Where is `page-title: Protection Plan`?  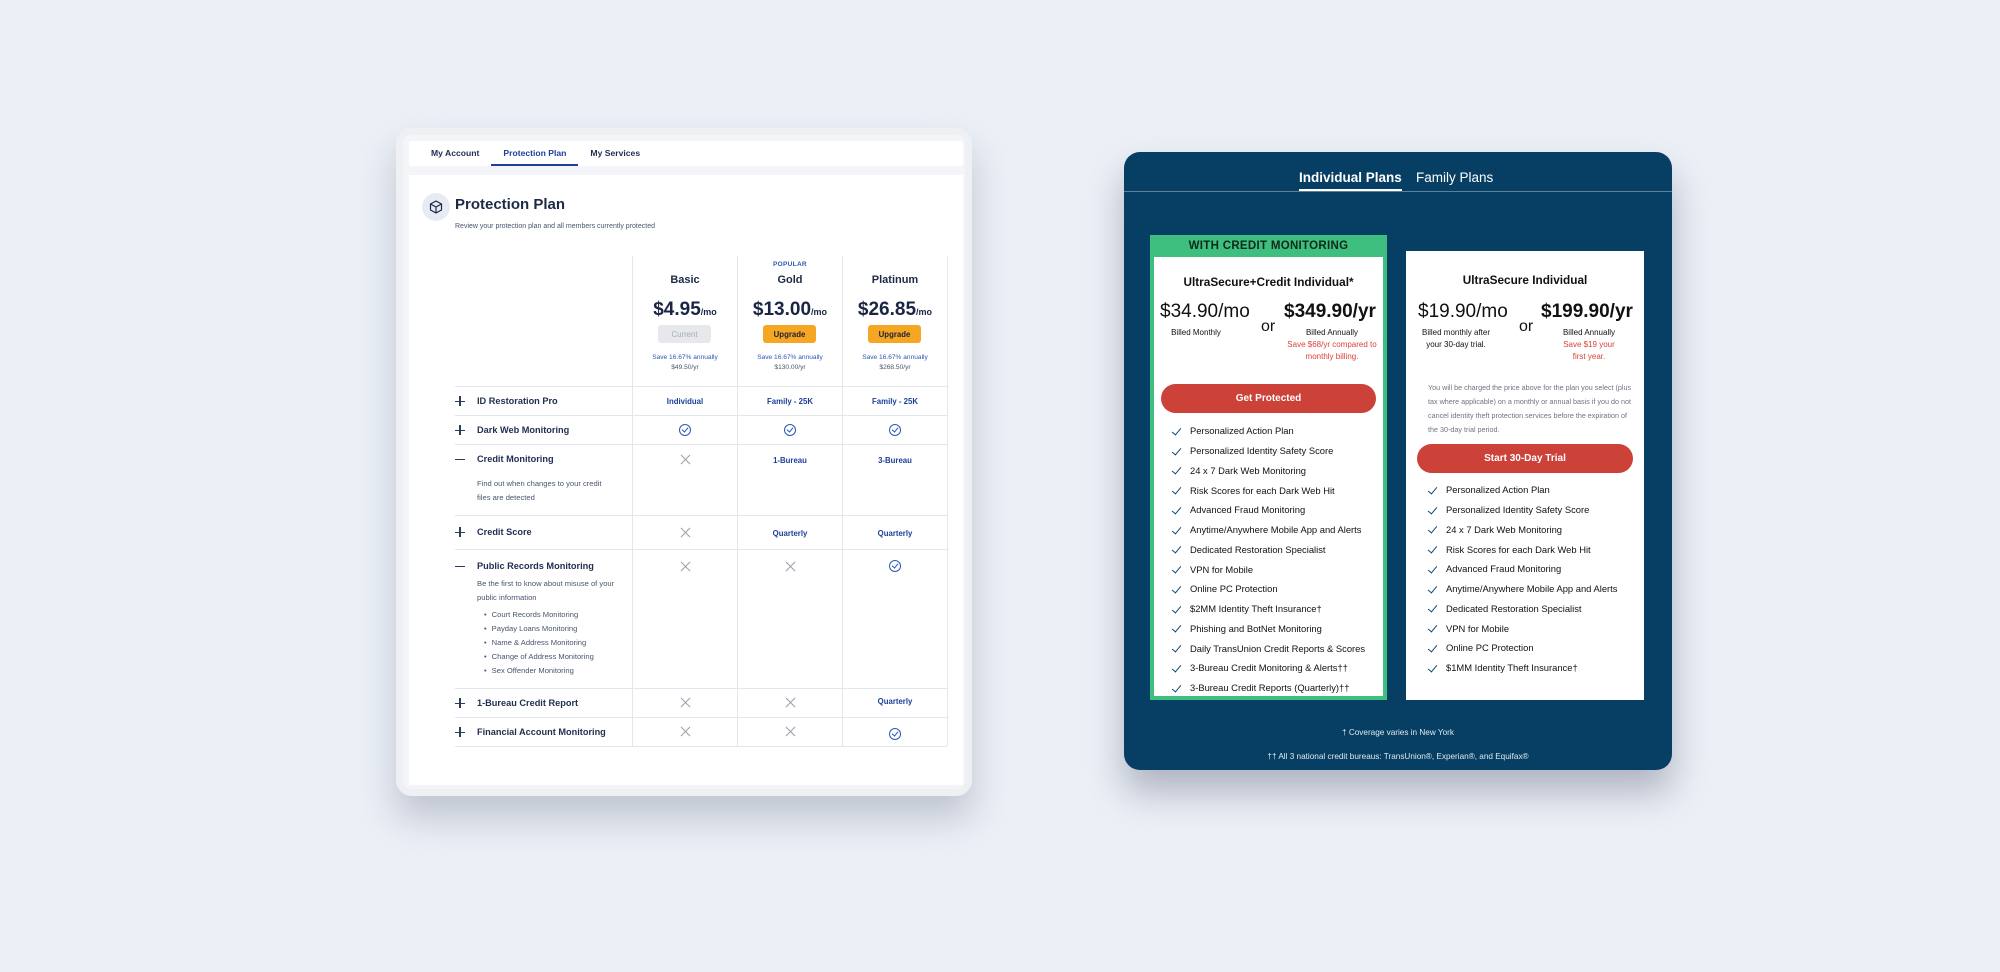 page-title: Protection Plan is located at coordinates (510, 204).